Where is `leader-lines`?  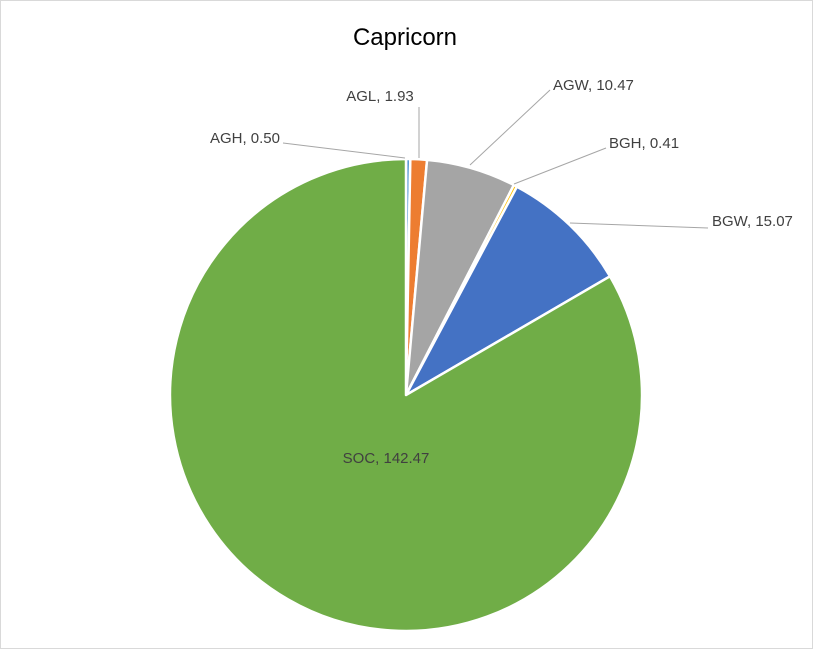 leader-lines is located at coordinates (495, 159).